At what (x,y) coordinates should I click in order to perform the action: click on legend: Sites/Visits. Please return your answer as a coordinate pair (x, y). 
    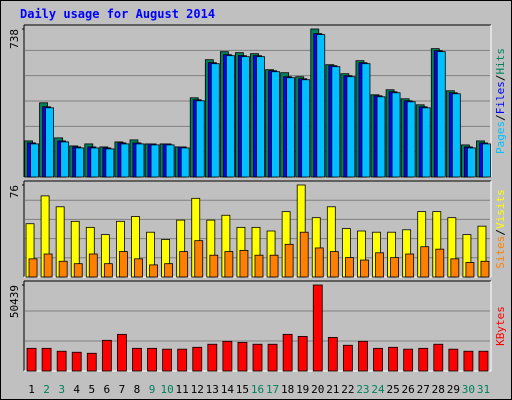
    Looking at the image, I should click on (500, 229).